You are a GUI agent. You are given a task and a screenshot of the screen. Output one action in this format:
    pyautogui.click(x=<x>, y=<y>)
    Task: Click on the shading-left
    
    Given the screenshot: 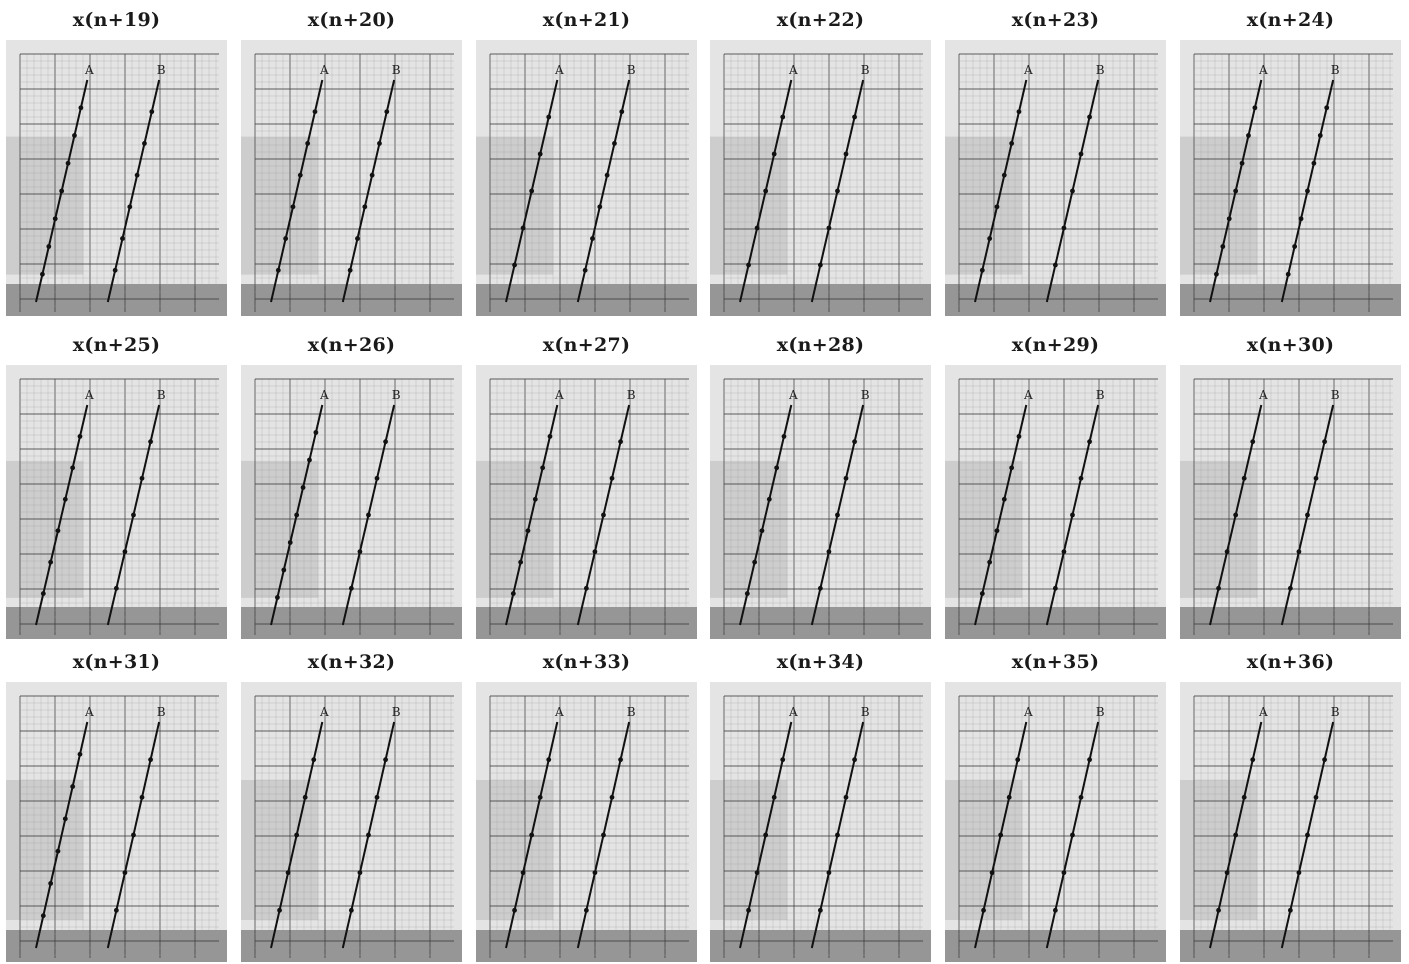 What is the action you would take?
    pyautogui.click(x=749, y=205)
    